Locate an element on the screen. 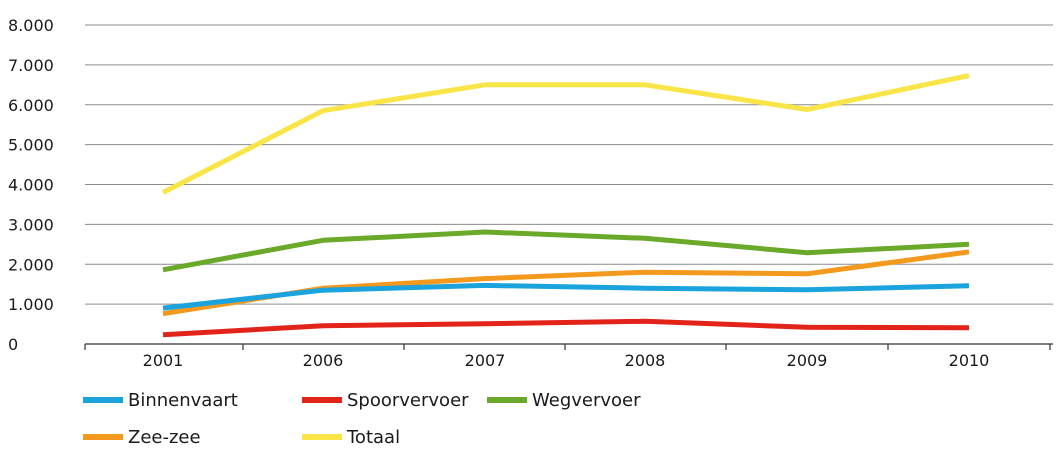 The height and width of the screenshot is (453, 1061). x-tick-label: 2009 is located at coordinates (807, 360).